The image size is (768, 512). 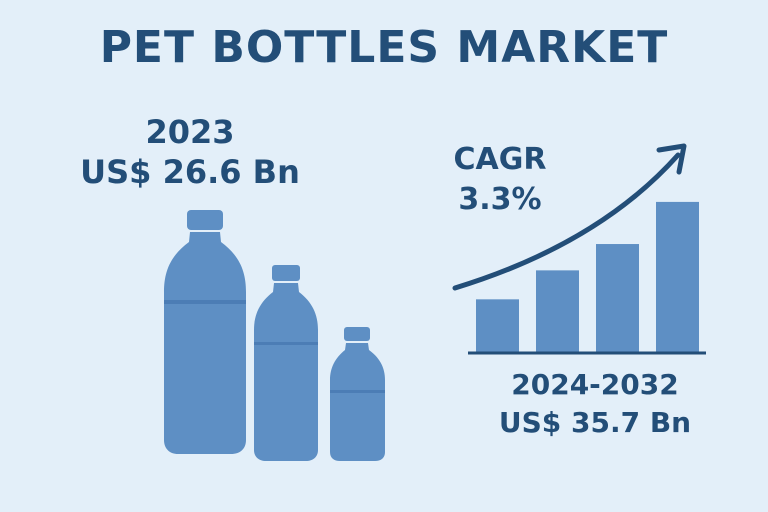 What do you see at coordinates (190, 172) in the screenshot?
I see `stat-value-2023: US$ 26.6 Bn` at bounding box center [190, 172].